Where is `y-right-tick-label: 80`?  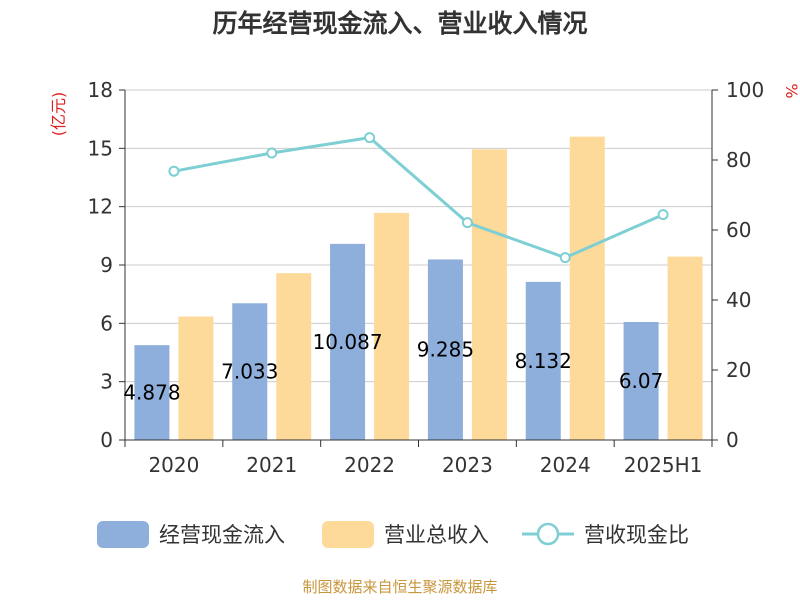 y-right-tick-label: 80 is located at coordinates (738, 160).